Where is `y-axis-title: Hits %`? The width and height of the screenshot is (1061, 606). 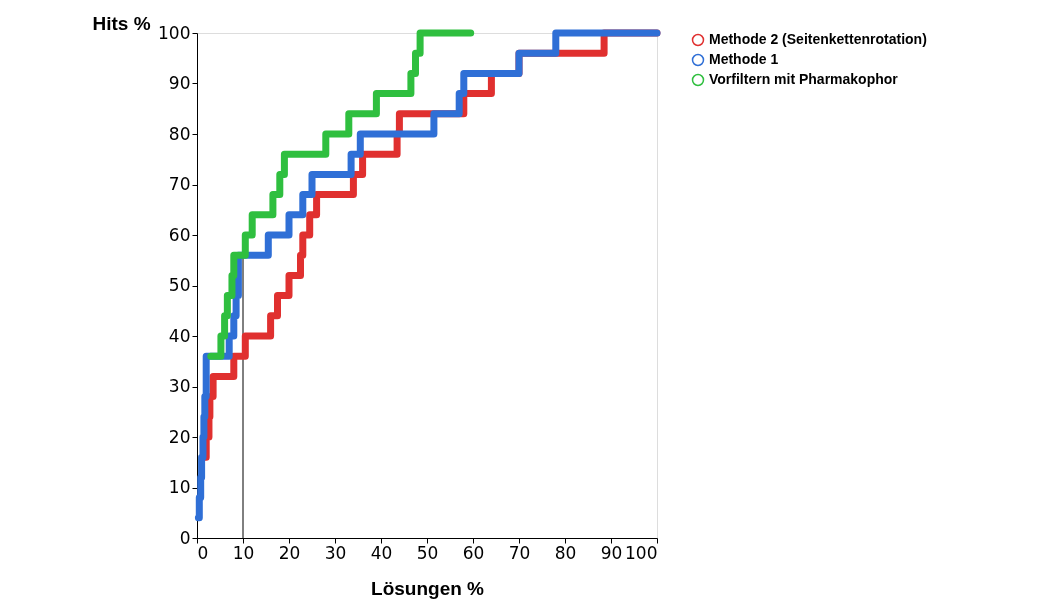 y-axis-title: Hits % is located at coordinates (121, 23).